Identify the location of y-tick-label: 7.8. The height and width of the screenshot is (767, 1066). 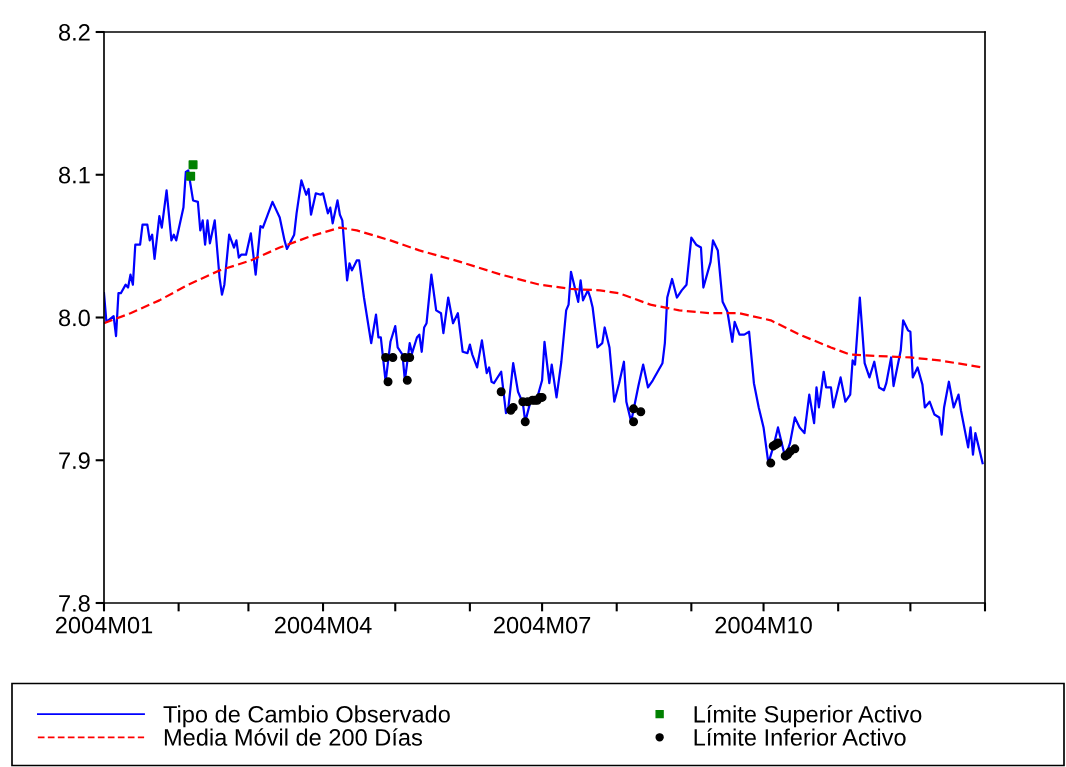
(74, 603).